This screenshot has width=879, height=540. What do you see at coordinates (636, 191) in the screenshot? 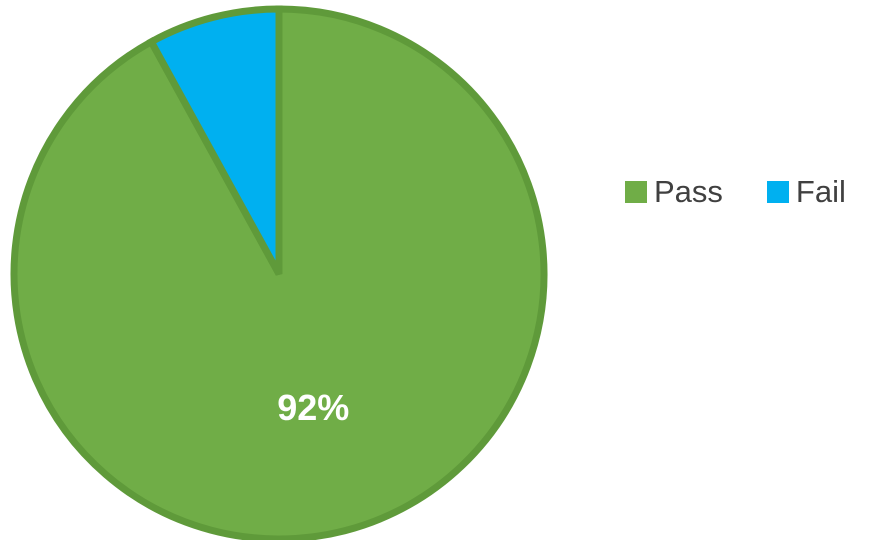
I see `legend-swatch-pass` at bounding box center [636, 191].